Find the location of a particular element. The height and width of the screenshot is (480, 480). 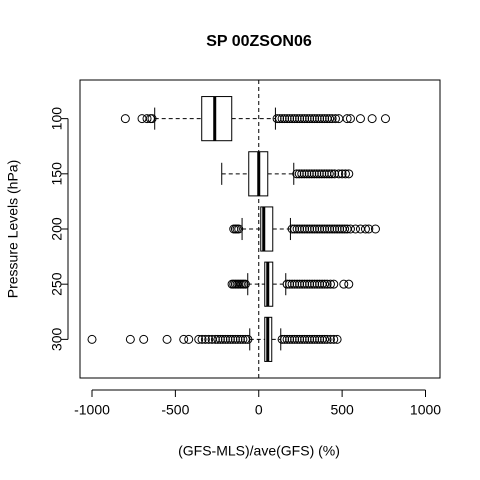

x-tick-label: 500 is located at coordinates (342, 410).